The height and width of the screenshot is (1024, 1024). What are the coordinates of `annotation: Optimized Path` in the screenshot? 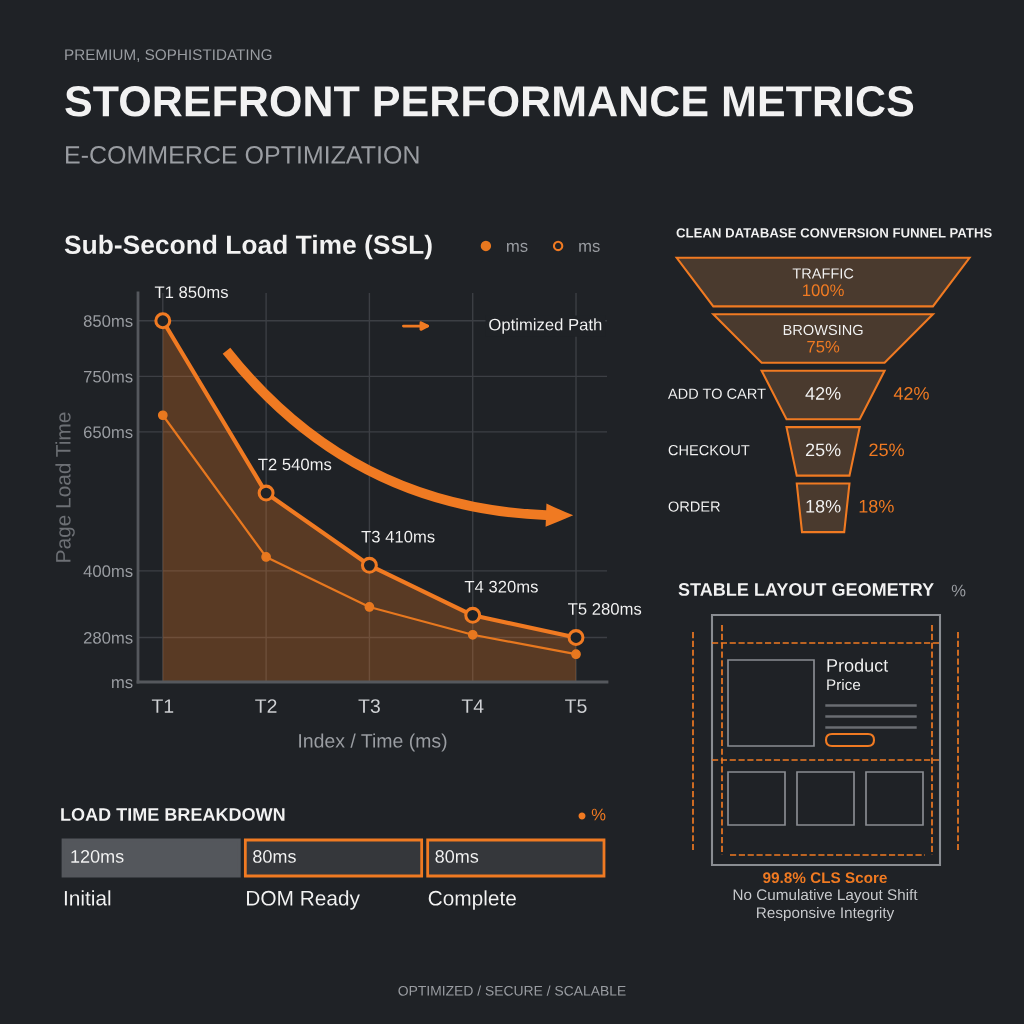 It's located at (545, 326).